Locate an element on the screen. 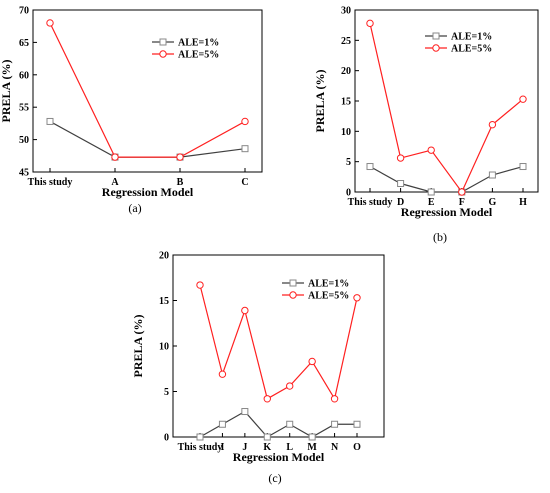 The height and width of the screenshot is (493, 550). y-tick-label: 55 is located at coordinates (24, 108).